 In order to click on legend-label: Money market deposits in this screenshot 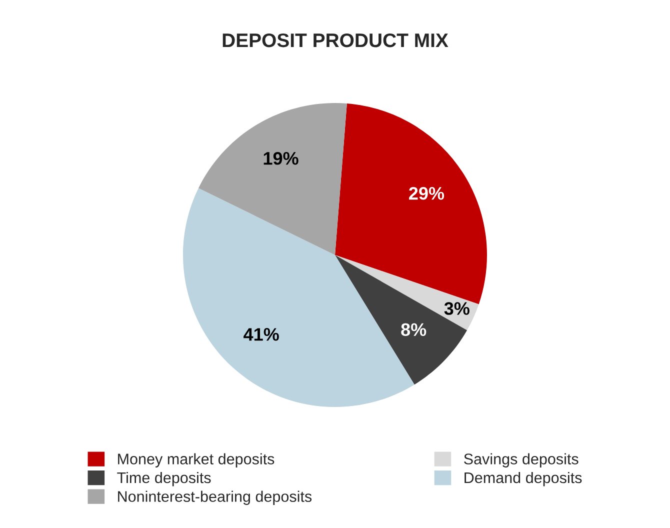, I will do `click(196, 460)`.